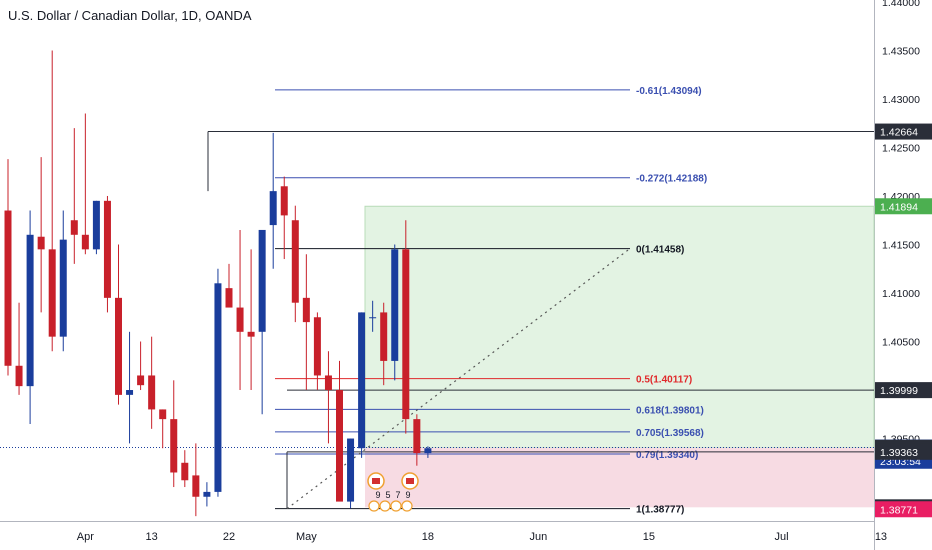 The width and height of the screenshot is (932, 550). Describe the element at coordinates (899, 510) in the screenshot. I see `price-label: 1.38771` at that location.